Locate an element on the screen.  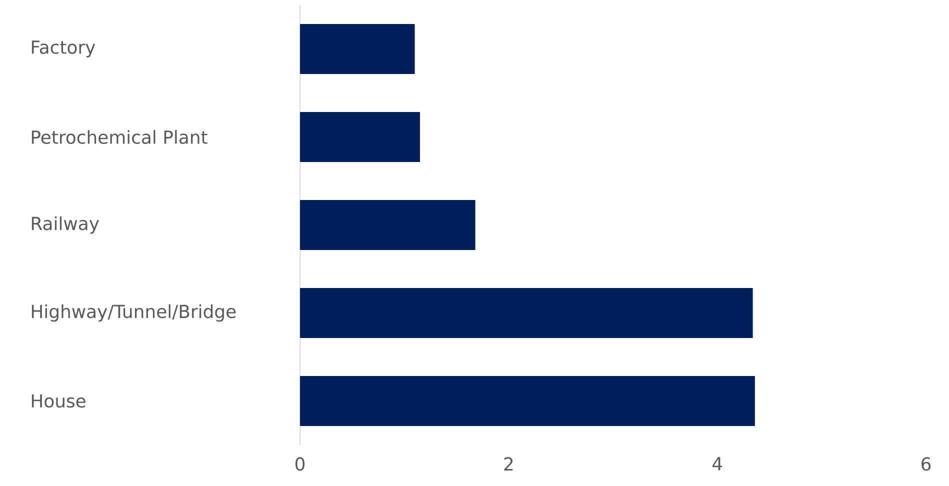
x-tick-label: 2 is located at coordinates (508, 463).